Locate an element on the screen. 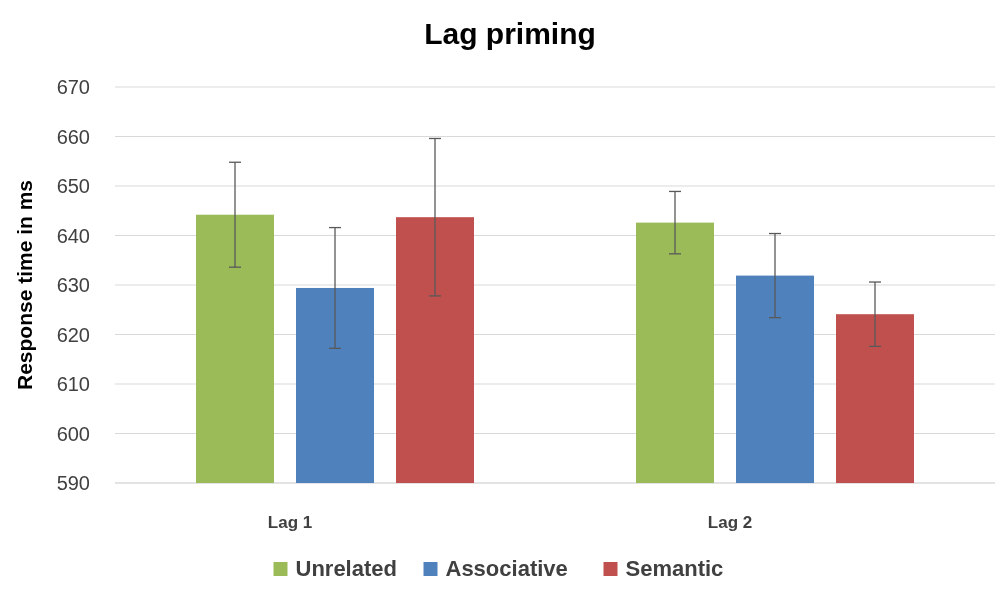 The height and width of the screenshot is (592, 1007). y-tick-label: 630 is located at coordinates (73, 285).